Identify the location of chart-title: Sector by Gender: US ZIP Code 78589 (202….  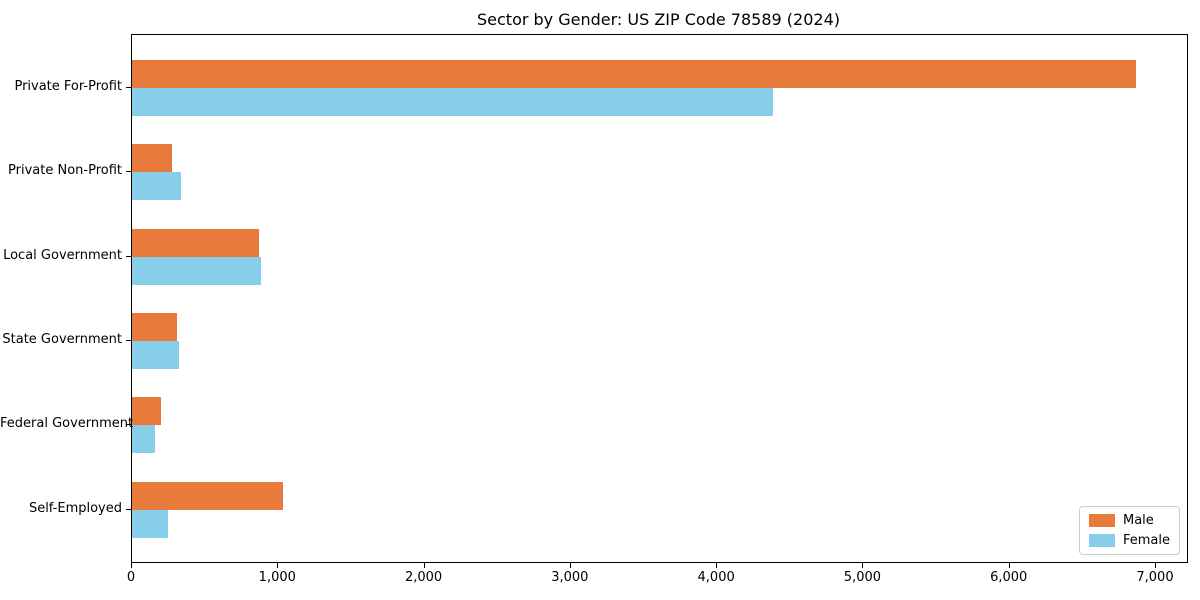
(658, 19).